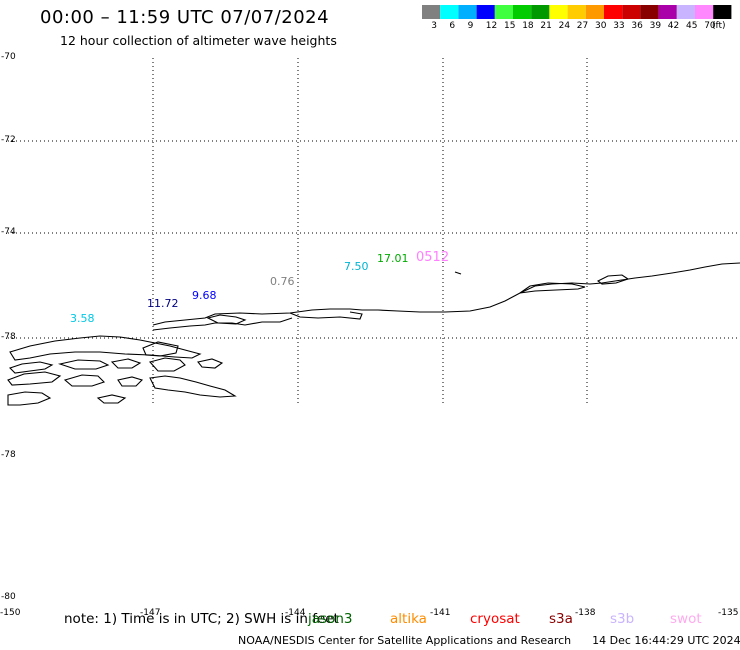 This screenshot has height=650, width=740. What do you see at coordinates (326, 315) in the screenshot?
I see `coast-inlet` at bounding box center [326, 315].